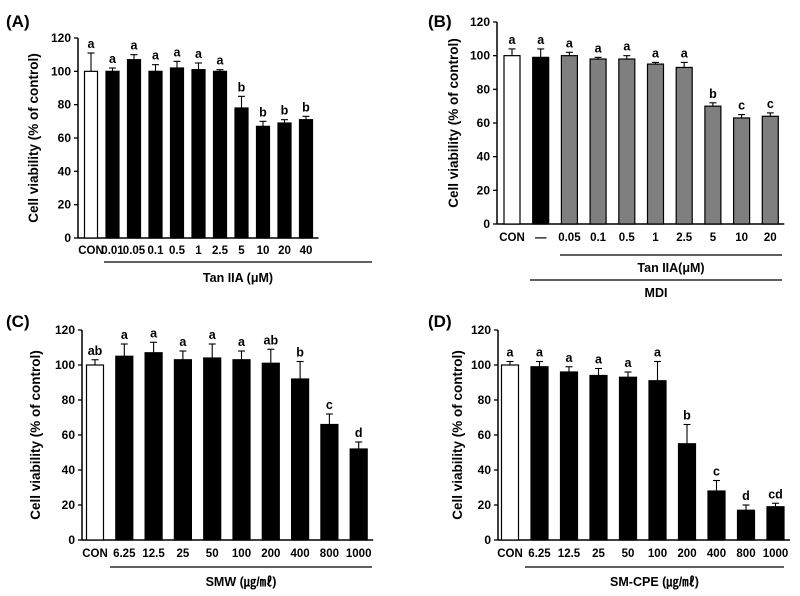 The image size is (800, 596). What do you see at coordinates (655, 238) in the screenshot?
I see `category-label: 1` at bounding box center [655, 238].